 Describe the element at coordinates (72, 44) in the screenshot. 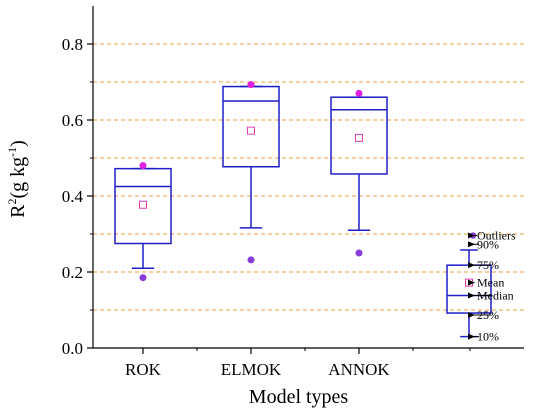

I see `y-tick-label: 0.8` at that location.